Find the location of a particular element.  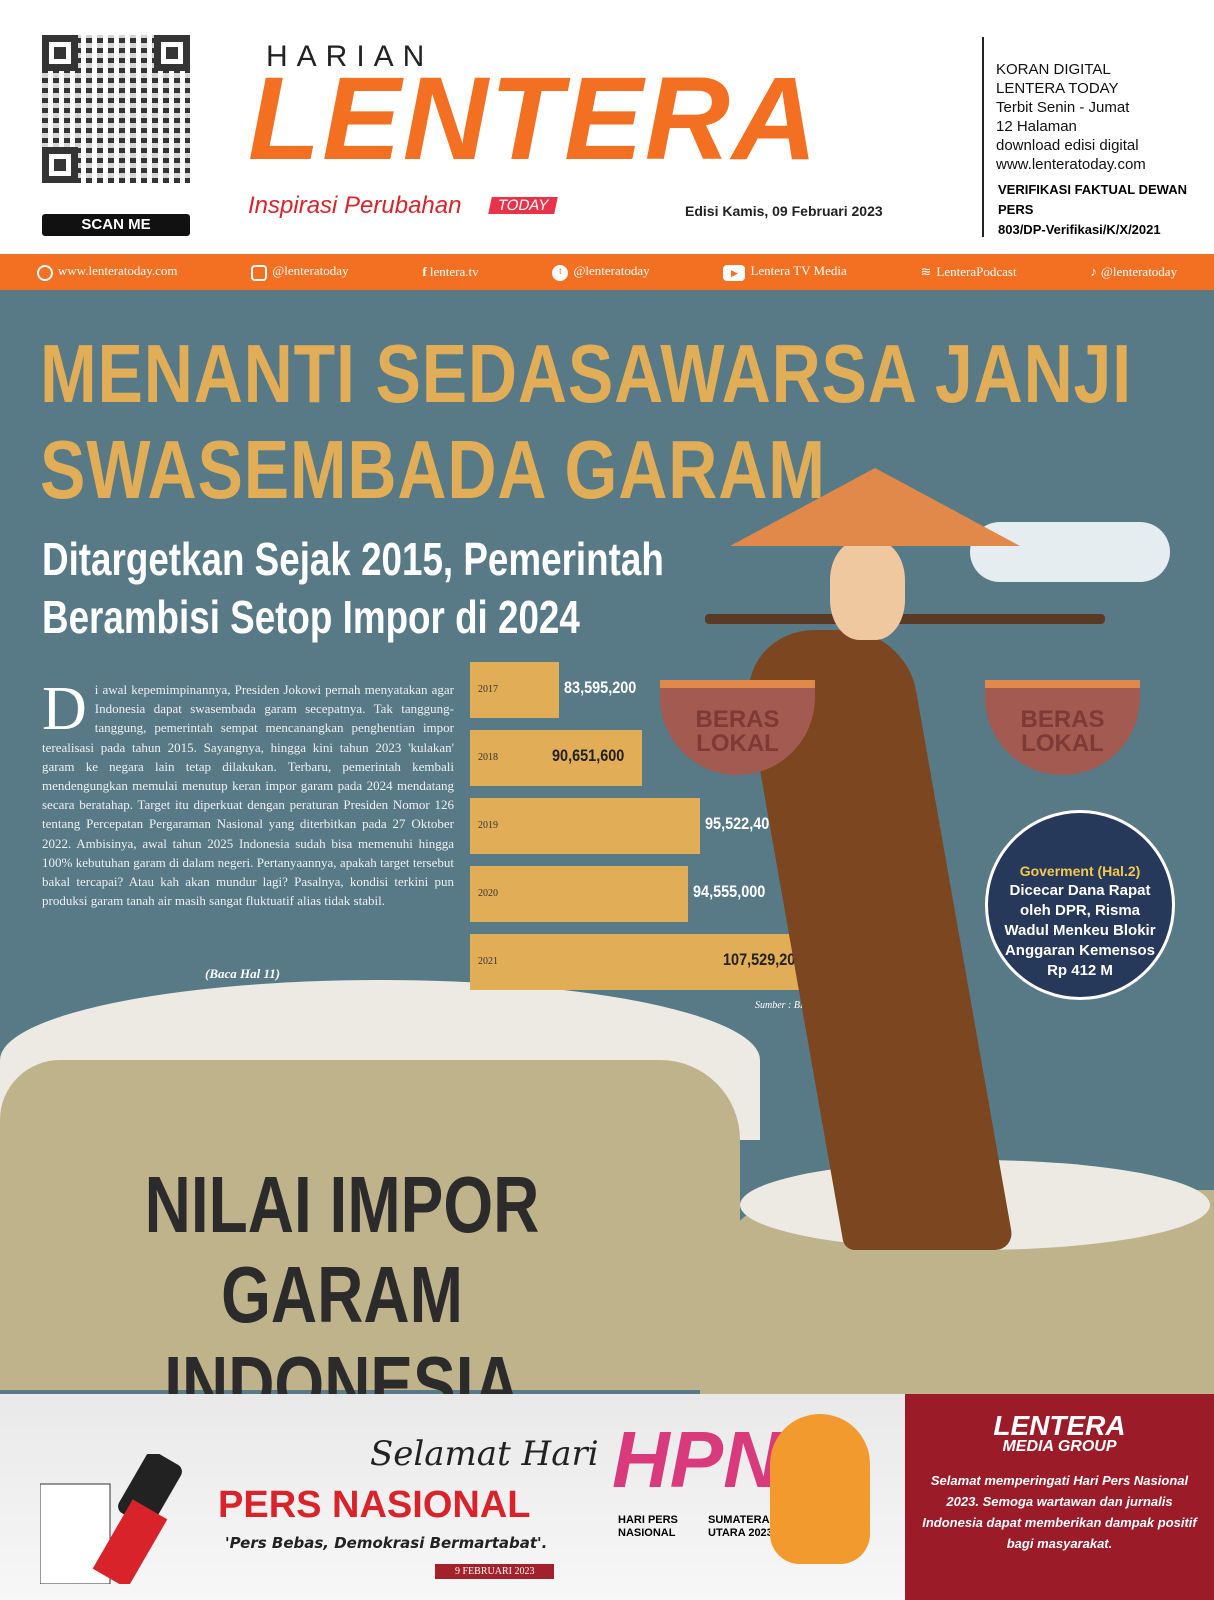

pers-nasional: PERS NASIONAL is located at coordinates (374, 1505).